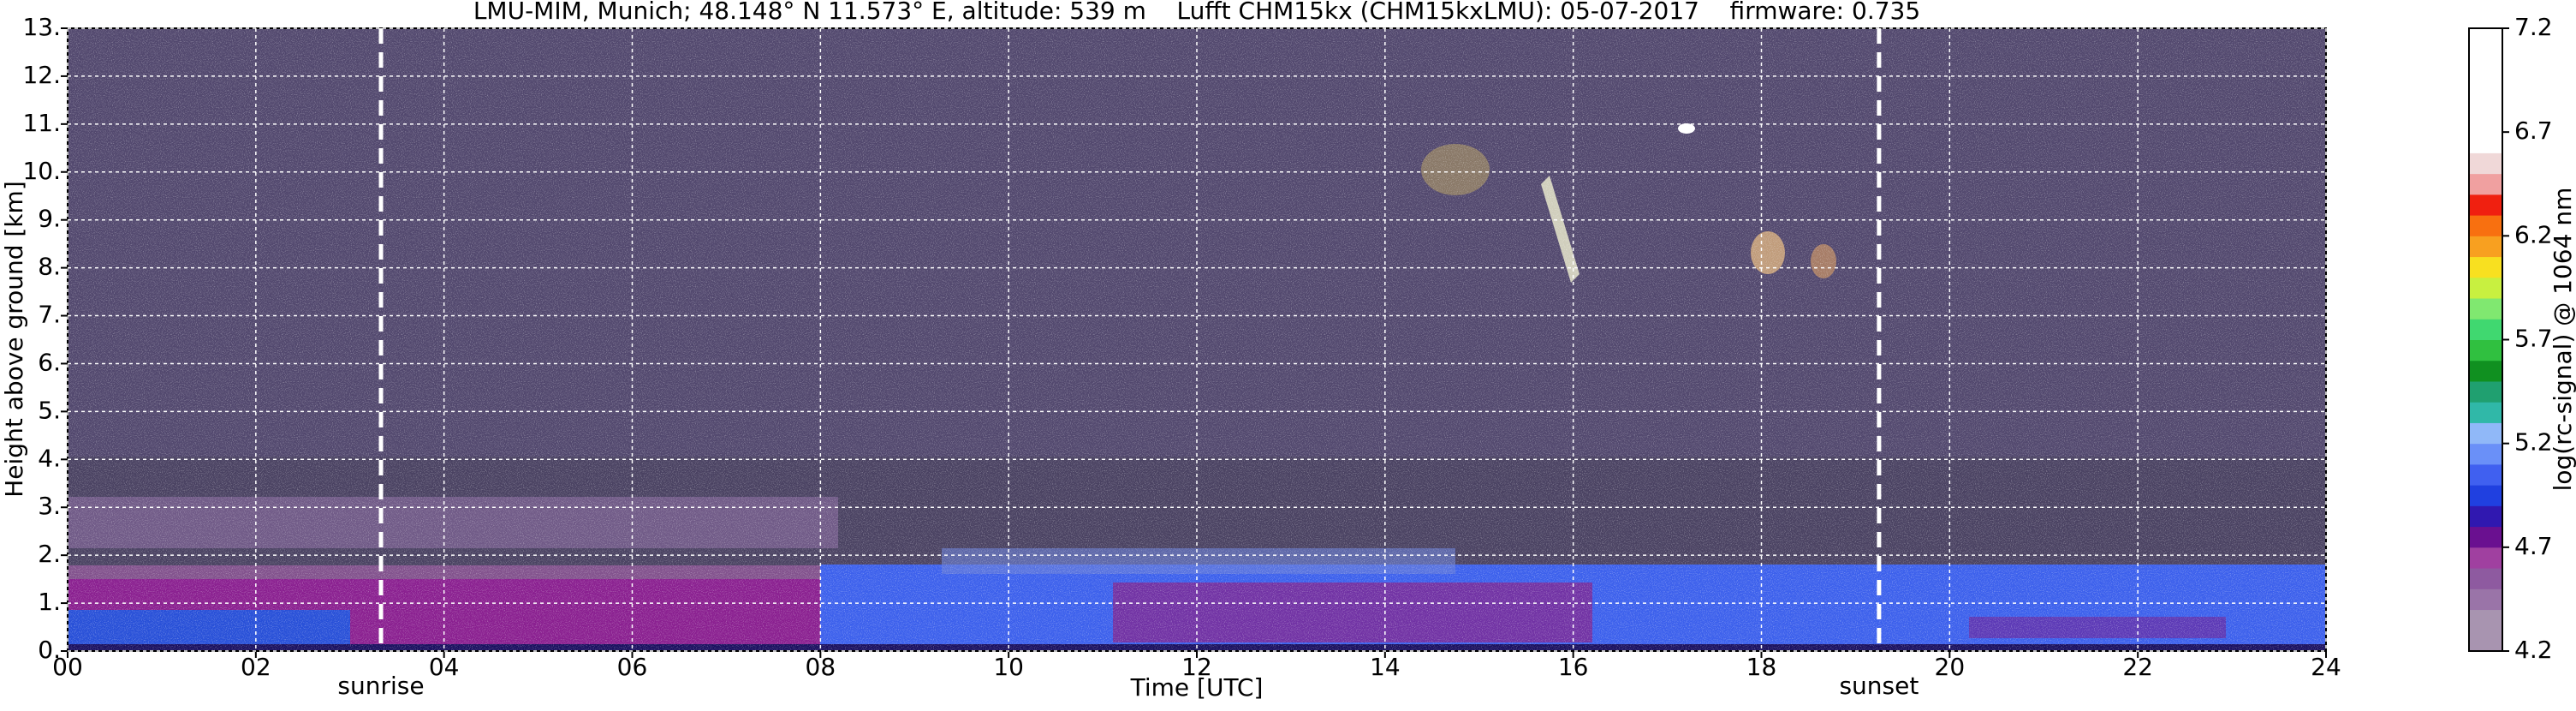  What do you see at coordinates (41, 171) in the screenshot?
I see `y-tick-label: 10.` at bounding box center [41, 171].